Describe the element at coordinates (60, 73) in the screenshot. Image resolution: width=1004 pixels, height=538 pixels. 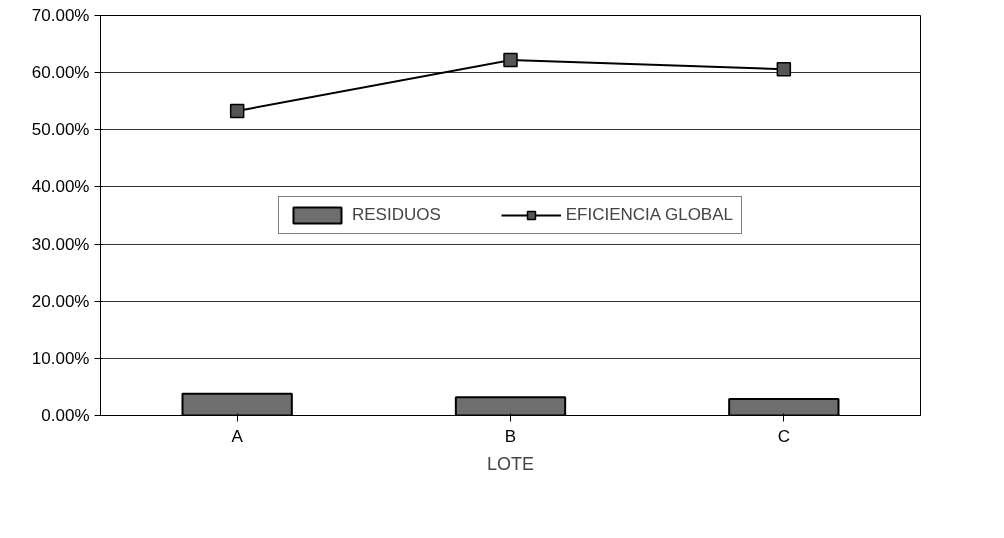
I see `y-tick-label: 60.00%` at that location.